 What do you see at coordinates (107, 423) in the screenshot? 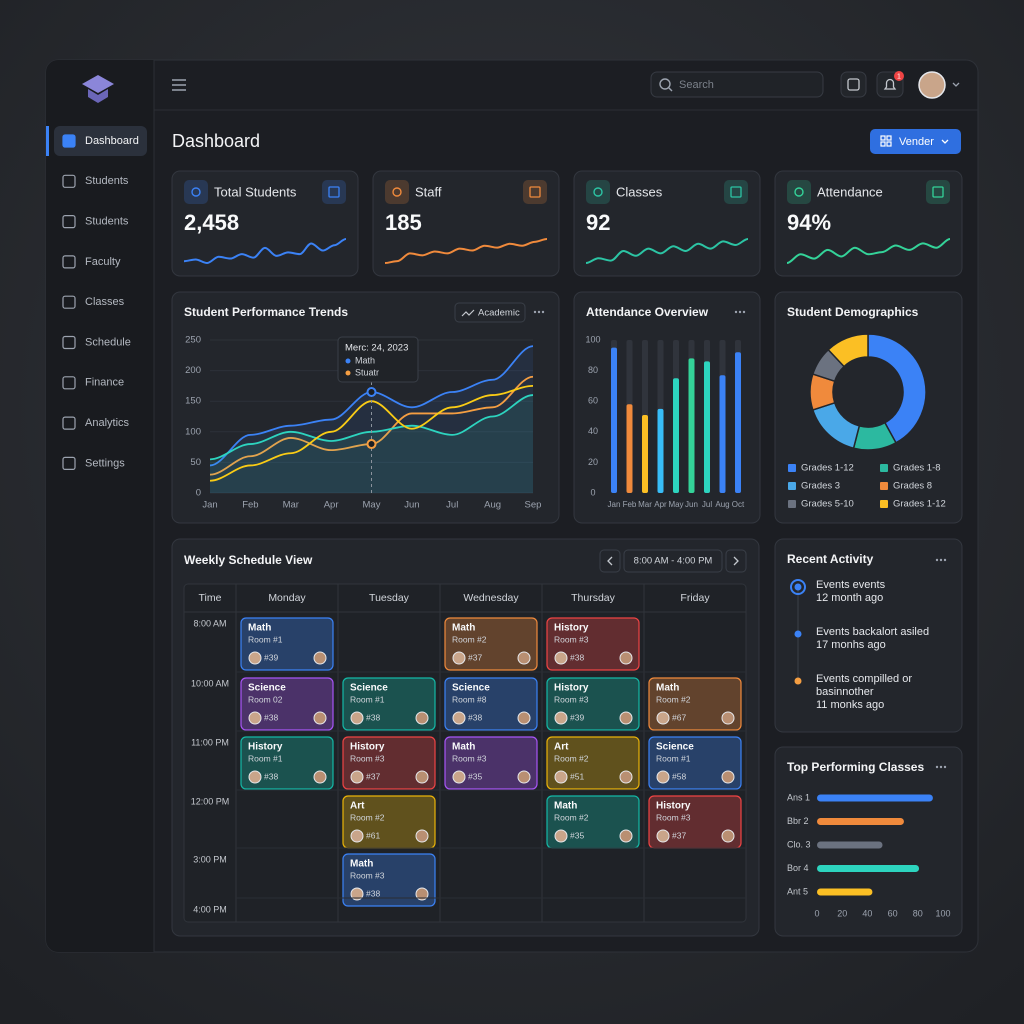
I see `nav-item: Analytics` at bounding box center [107, 423].